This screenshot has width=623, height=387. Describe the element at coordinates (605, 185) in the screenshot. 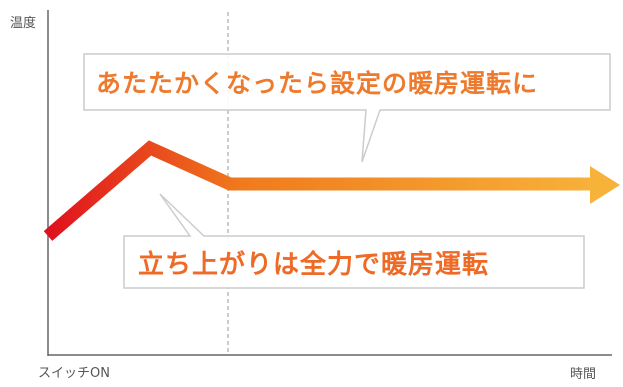

I see `arrow-head-icon` at that location.